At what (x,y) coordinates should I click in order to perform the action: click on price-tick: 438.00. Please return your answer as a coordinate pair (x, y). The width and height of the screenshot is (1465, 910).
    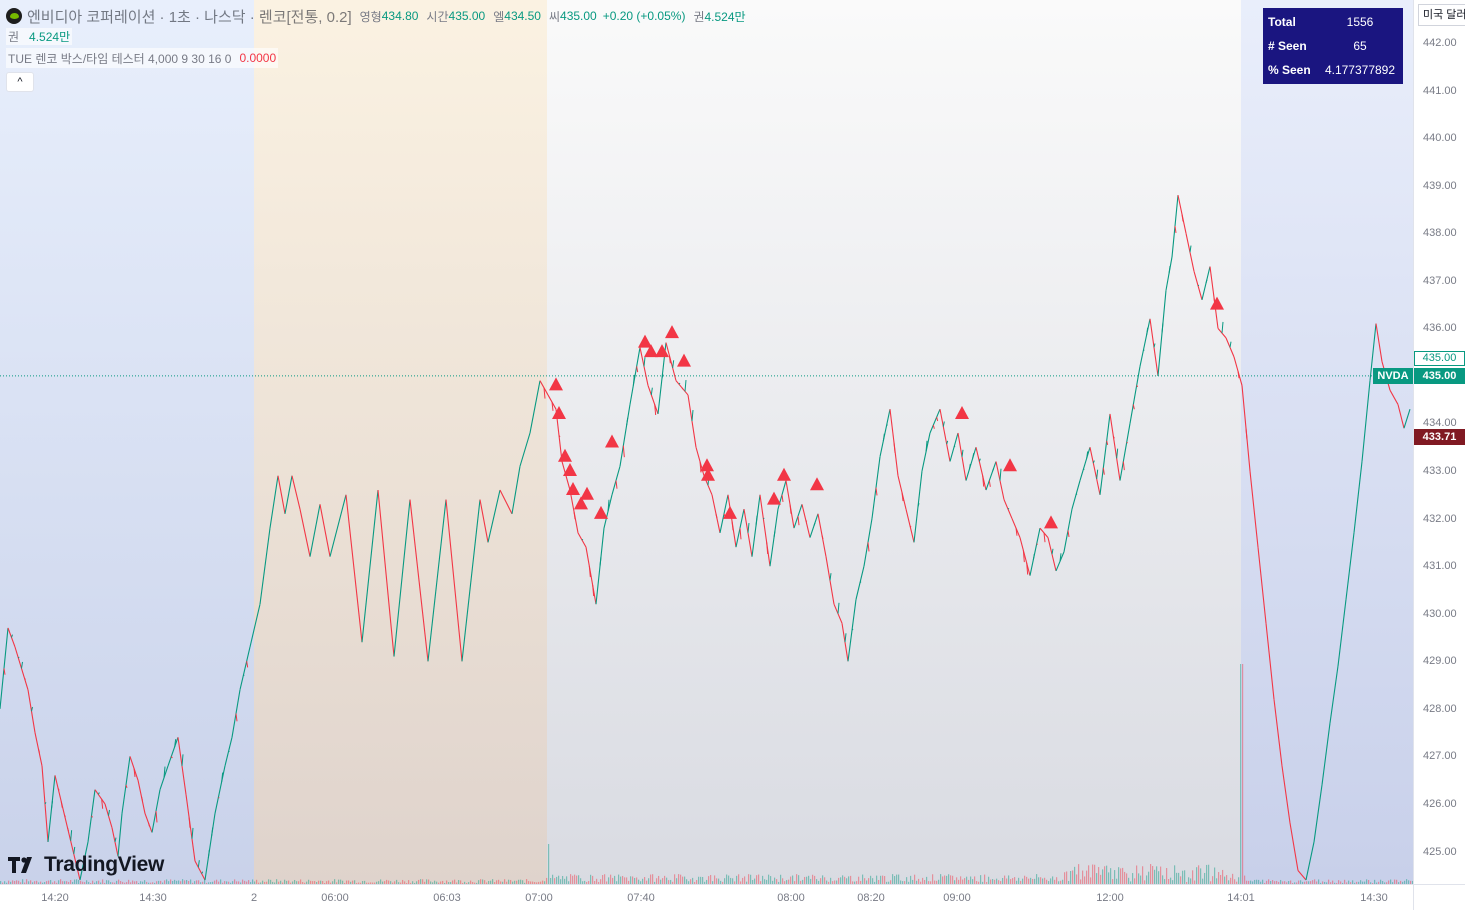
    Looking at the image, I should click on (1440, 233).